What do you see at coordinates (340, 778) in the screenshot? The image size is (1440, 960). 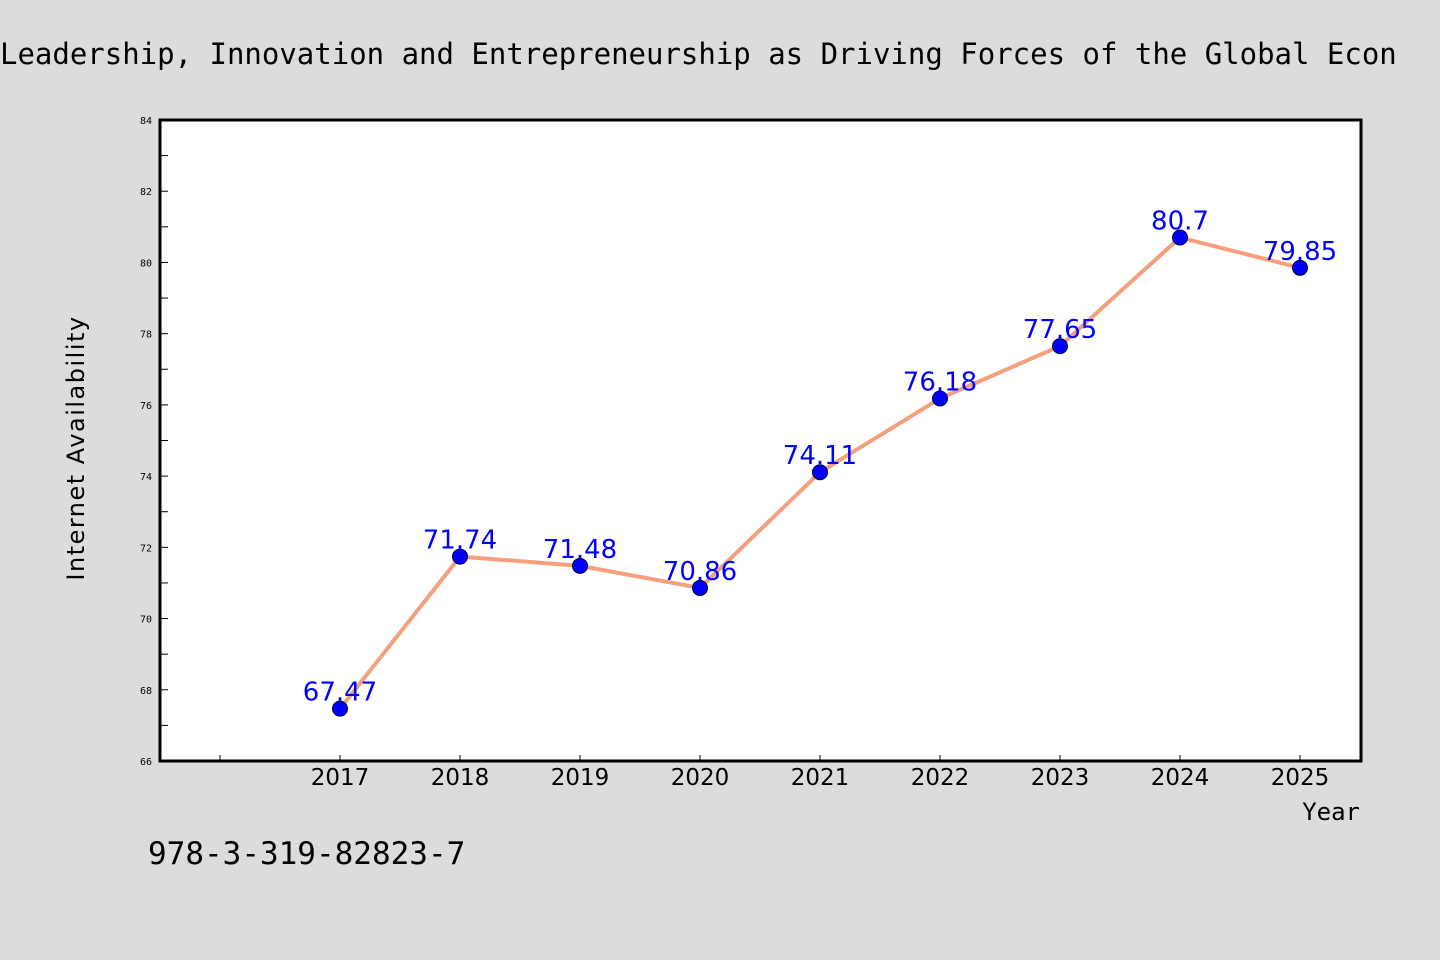 I see `x-tick-label: 2017` at bounding box center [340, 778].